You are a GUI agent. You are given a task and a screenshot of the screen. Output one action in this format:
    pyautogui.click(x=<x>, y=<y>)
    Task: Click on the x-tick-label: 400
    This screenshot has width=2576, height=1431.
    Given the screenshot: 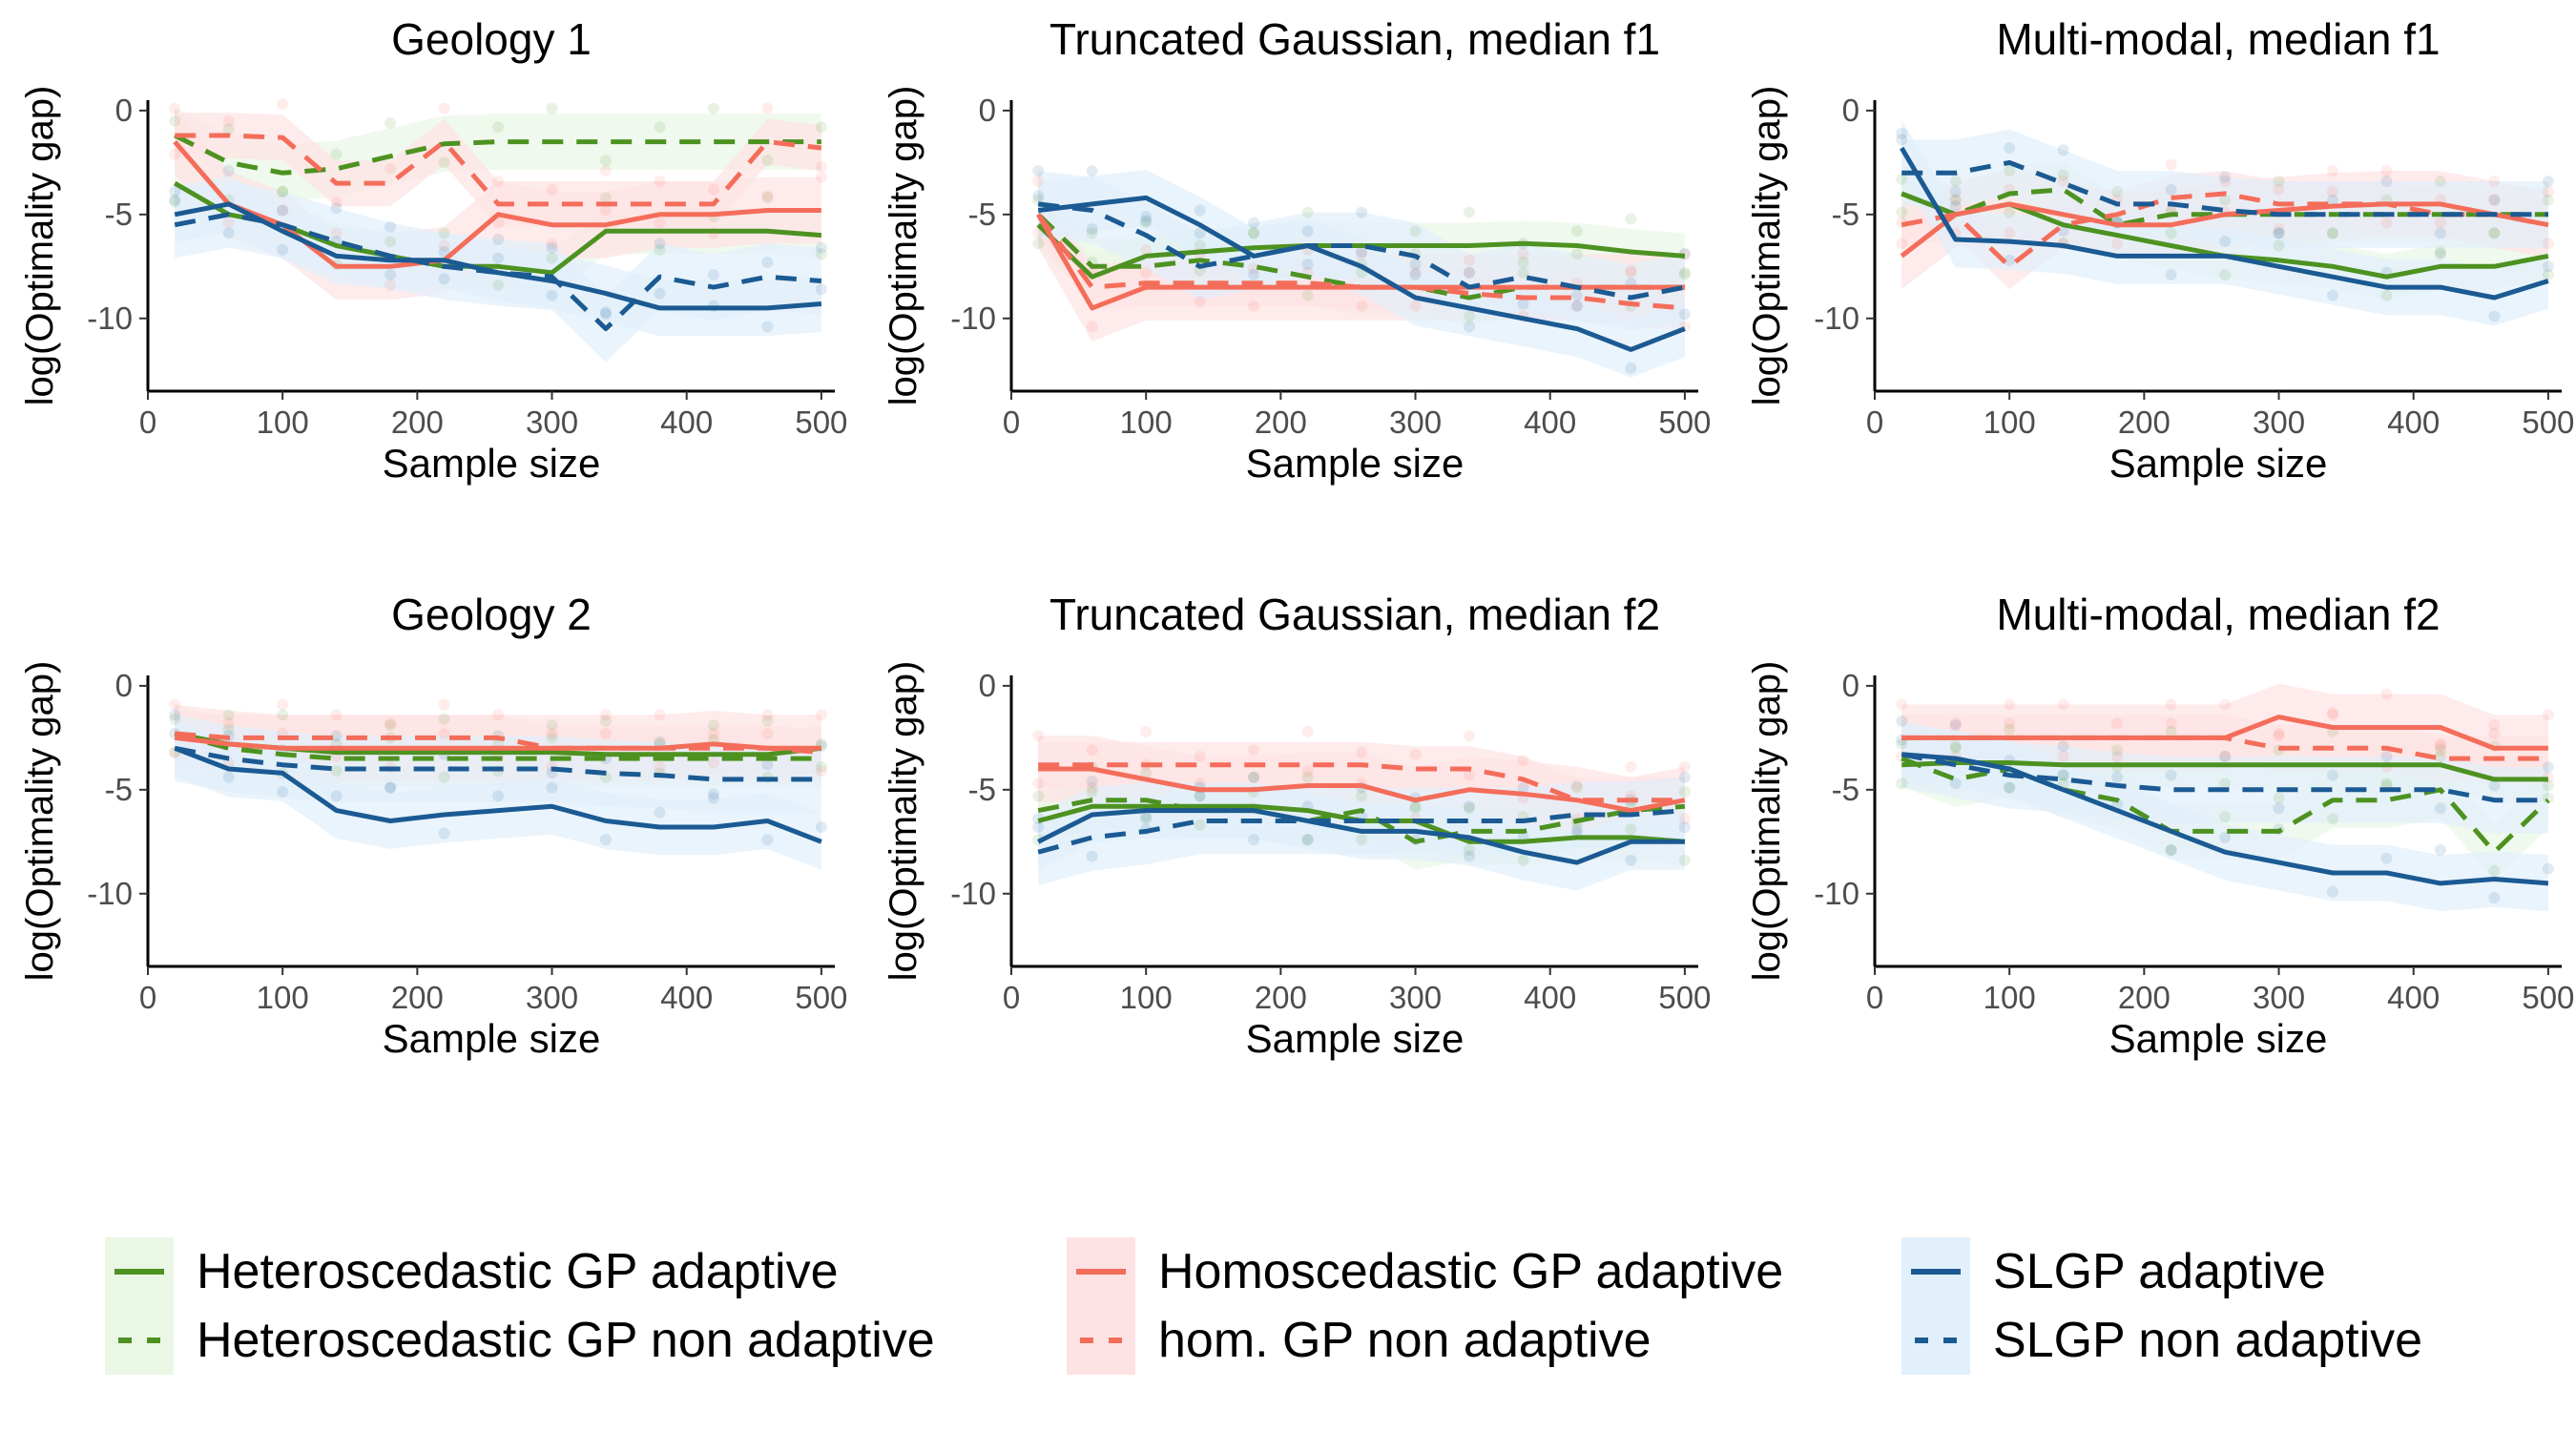 What is the action you would take?
    pyautogui.click(x=686, y=997)
    